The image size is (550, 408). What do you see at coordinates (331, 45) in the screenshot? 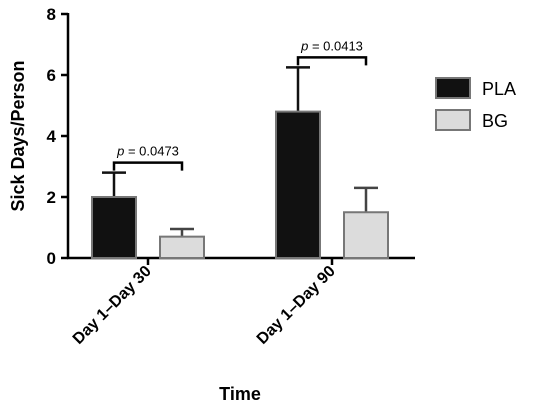
I see `p-value-label: p = 0.0413` at bounding box center [331, 45].